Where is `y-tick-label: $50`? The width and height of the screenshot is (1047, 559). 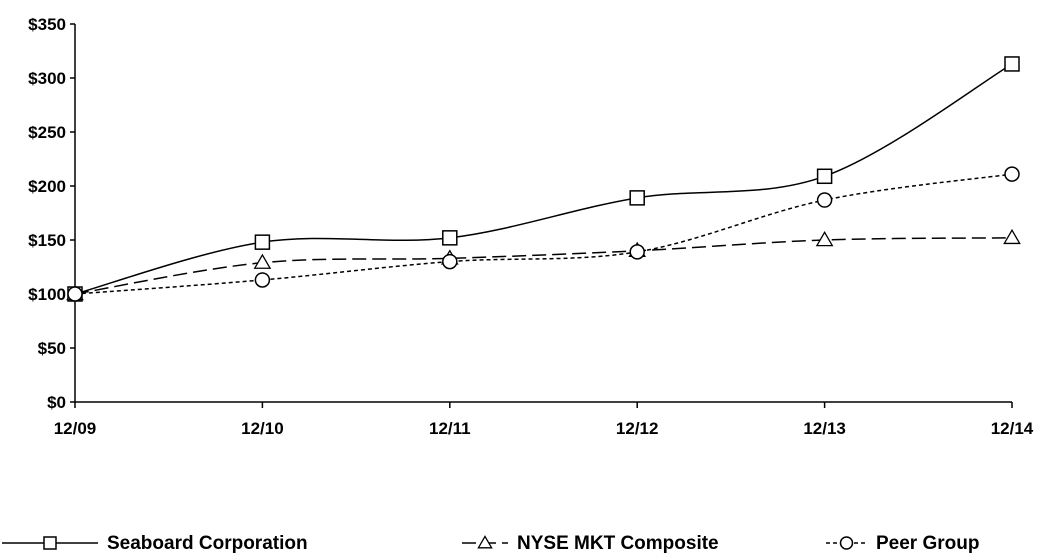 y-tick-label: $50 is located at coordinates (52, 348).